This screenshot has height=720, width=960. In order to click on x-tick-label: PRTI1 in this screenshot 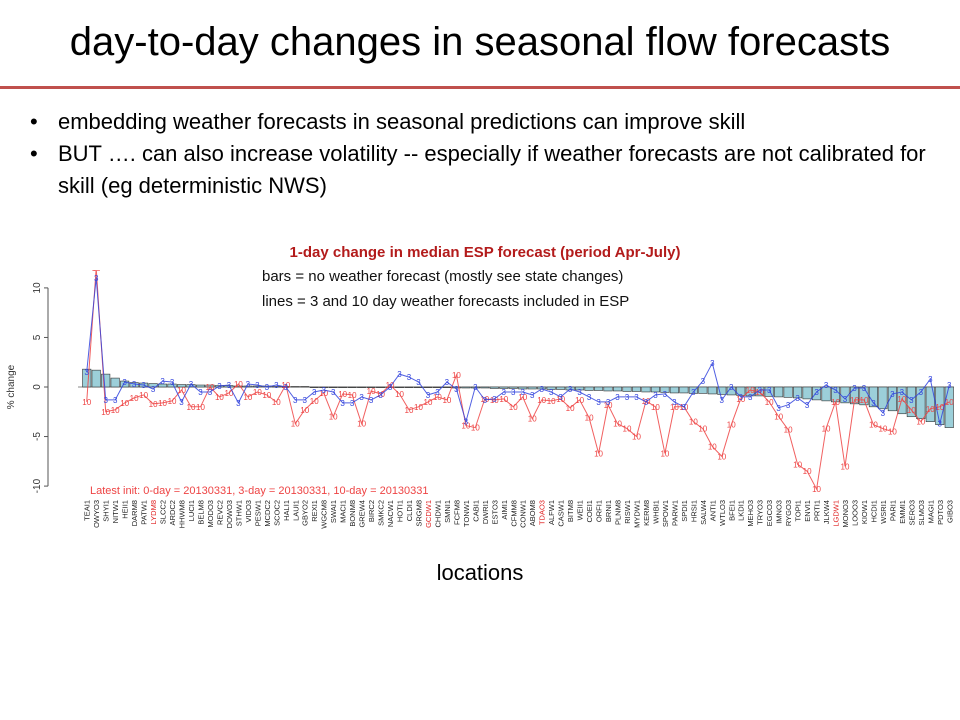, I will do `click(817, 510)`.